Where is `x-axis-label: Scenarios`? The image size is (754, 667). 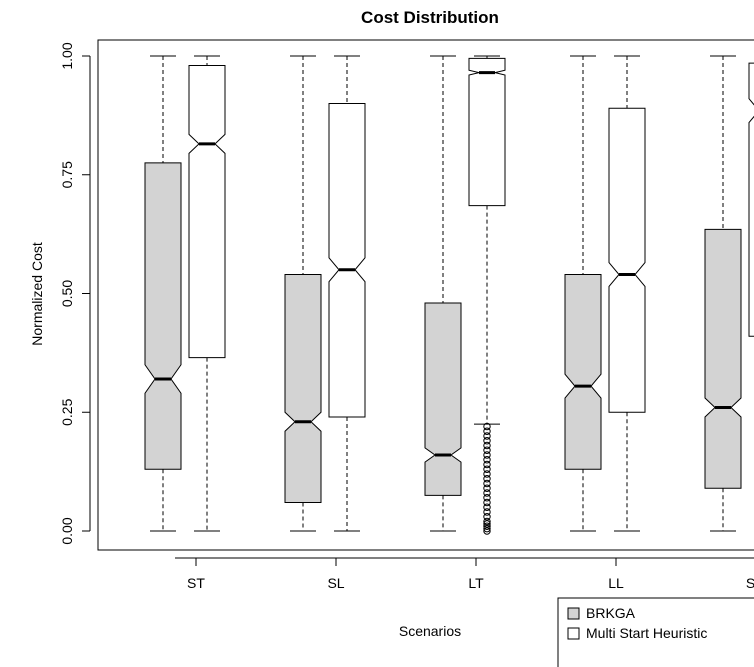 x-axis-label: Scenarios is located at coordinates (430, 631).